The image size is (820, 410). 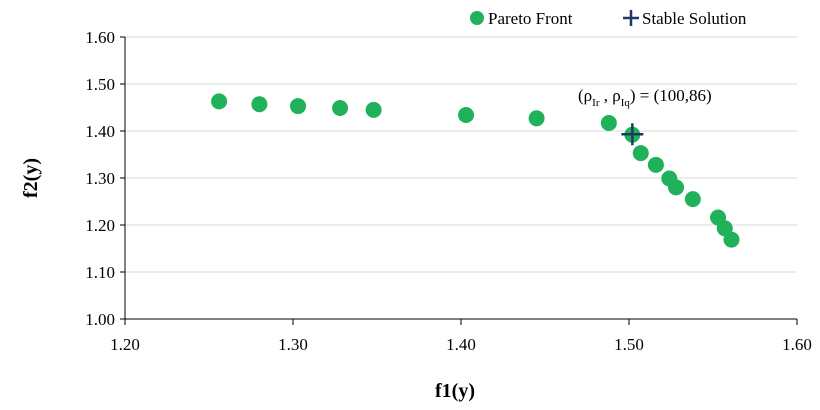 I want to click on x-tick-label: 1.50, so click(x=629, y=344).